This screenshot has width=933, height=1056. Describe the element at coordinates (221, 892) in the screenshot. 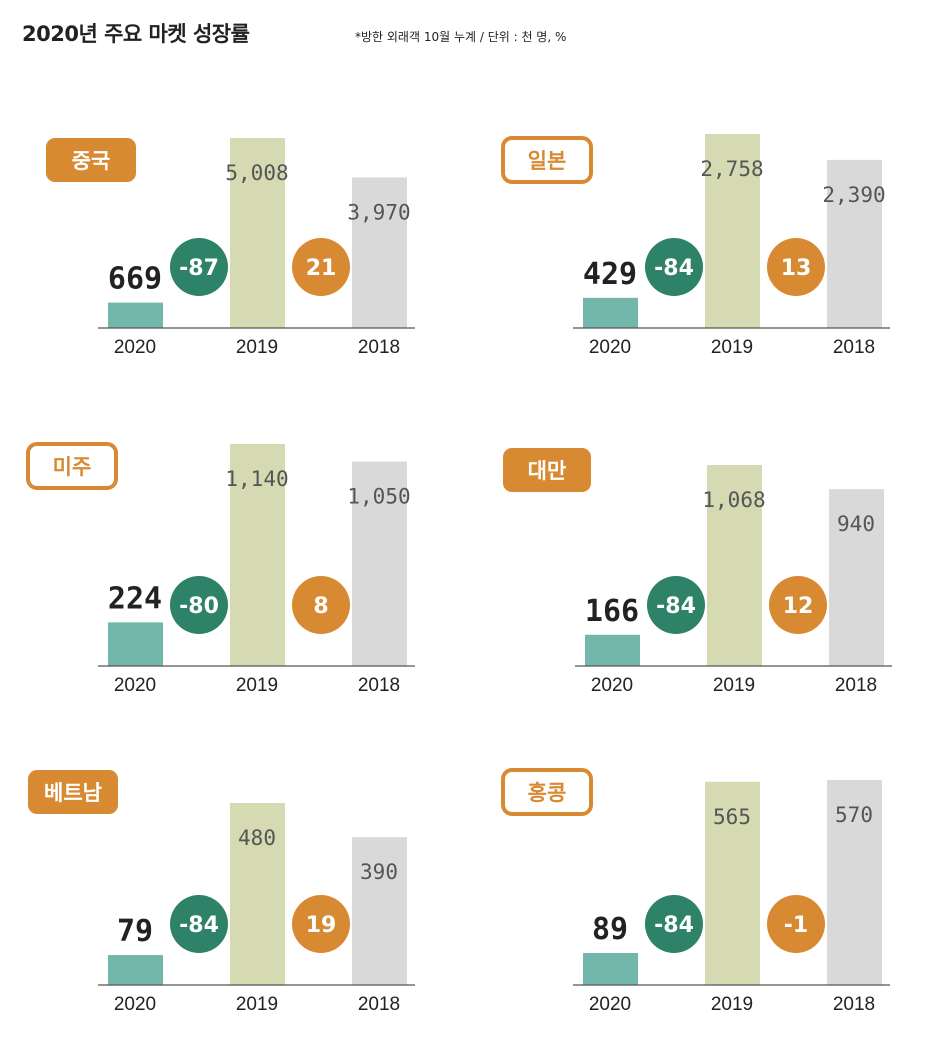

I see `market-chart-4: 베트남 79 480 390 2020 2019 2018 -84 19` at that location.